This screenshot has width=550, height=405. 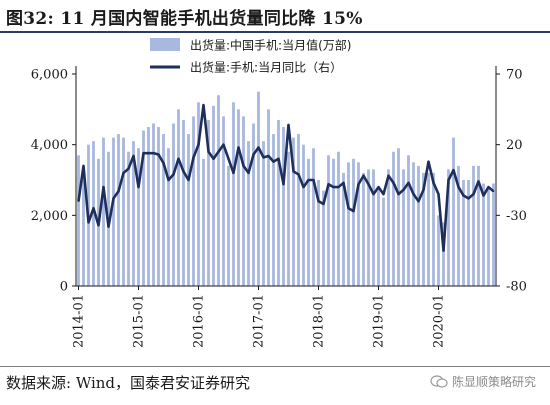 I want to click on y-right-tick-label: -80, so click(x=516, y=287).